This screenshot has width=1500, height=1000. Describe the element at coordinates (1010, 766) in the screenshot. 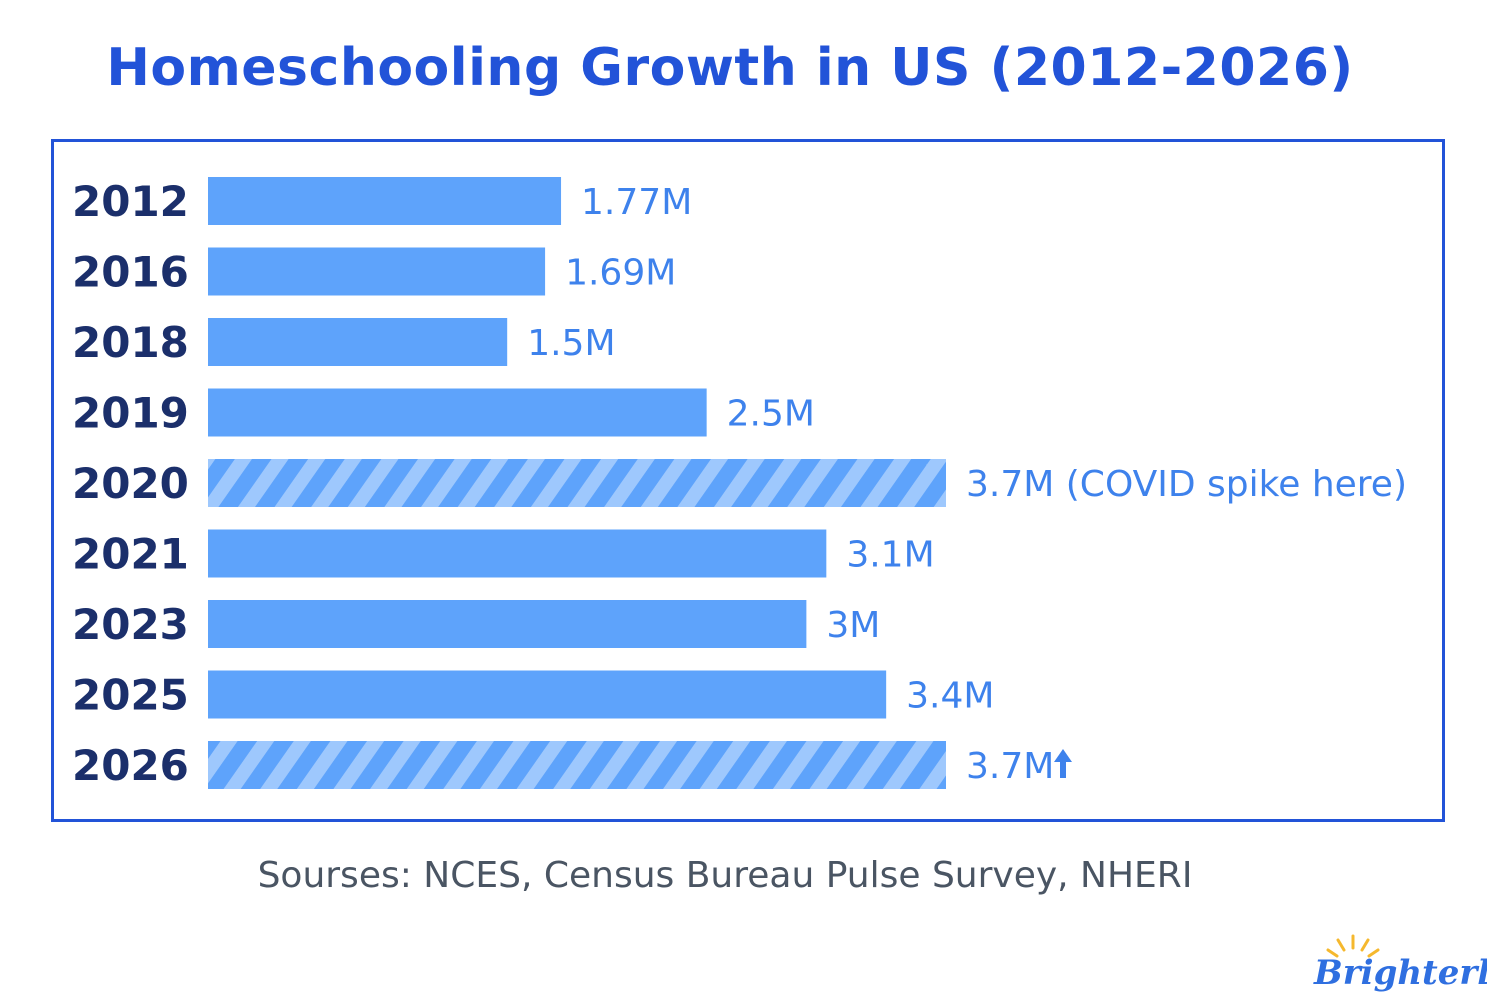

I see `value-label: 3.7M` at that location.